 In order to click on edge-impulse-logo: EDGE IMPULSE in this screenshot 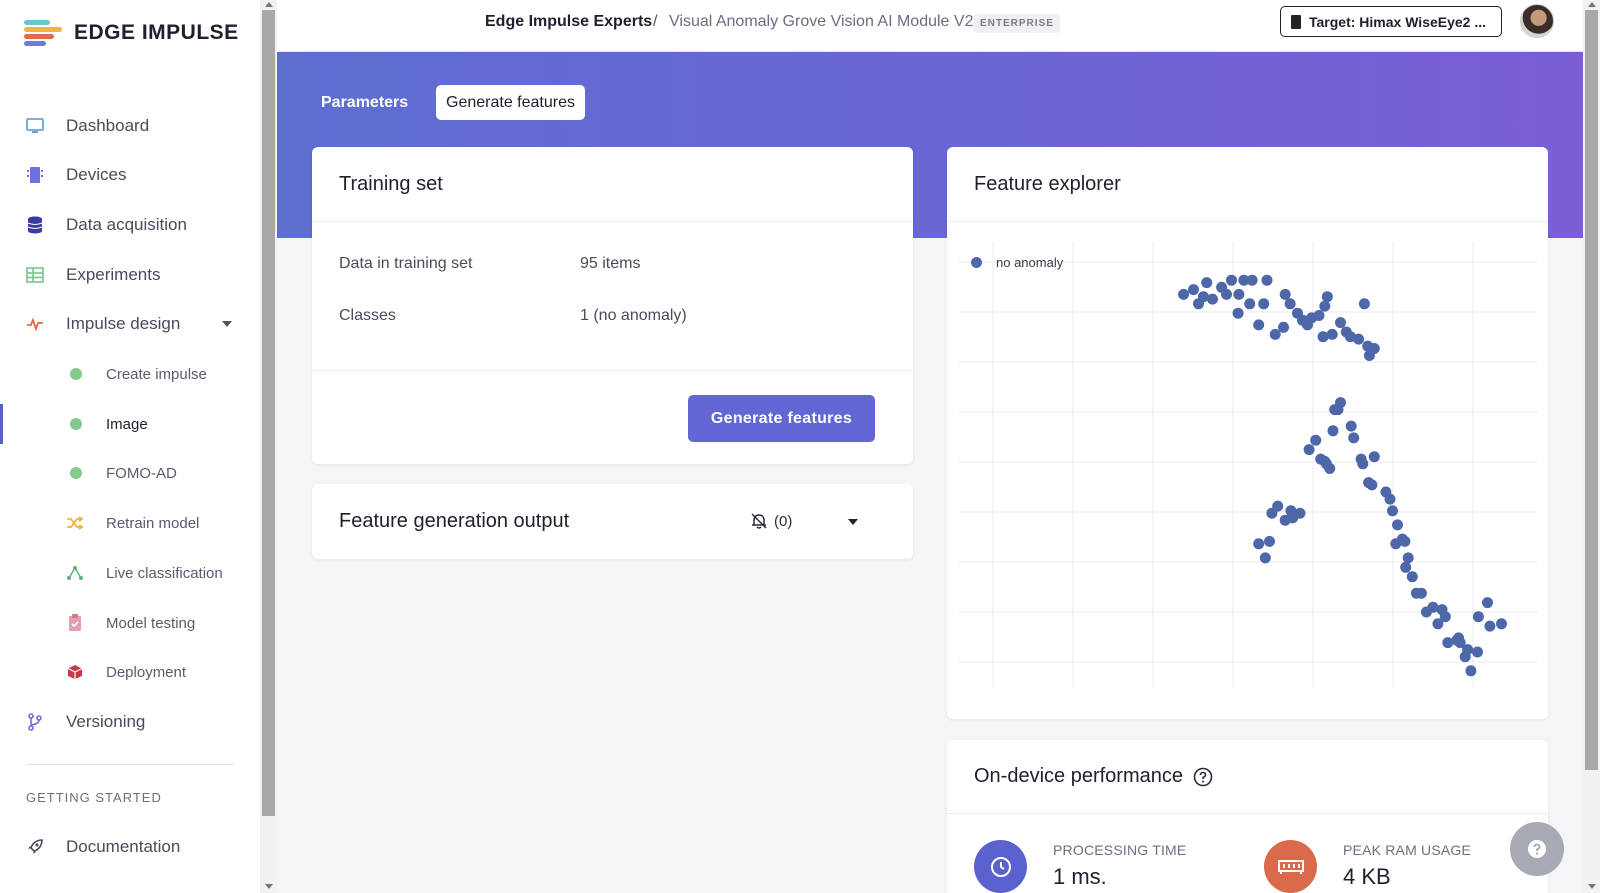, I will do `click(131, 33)`.